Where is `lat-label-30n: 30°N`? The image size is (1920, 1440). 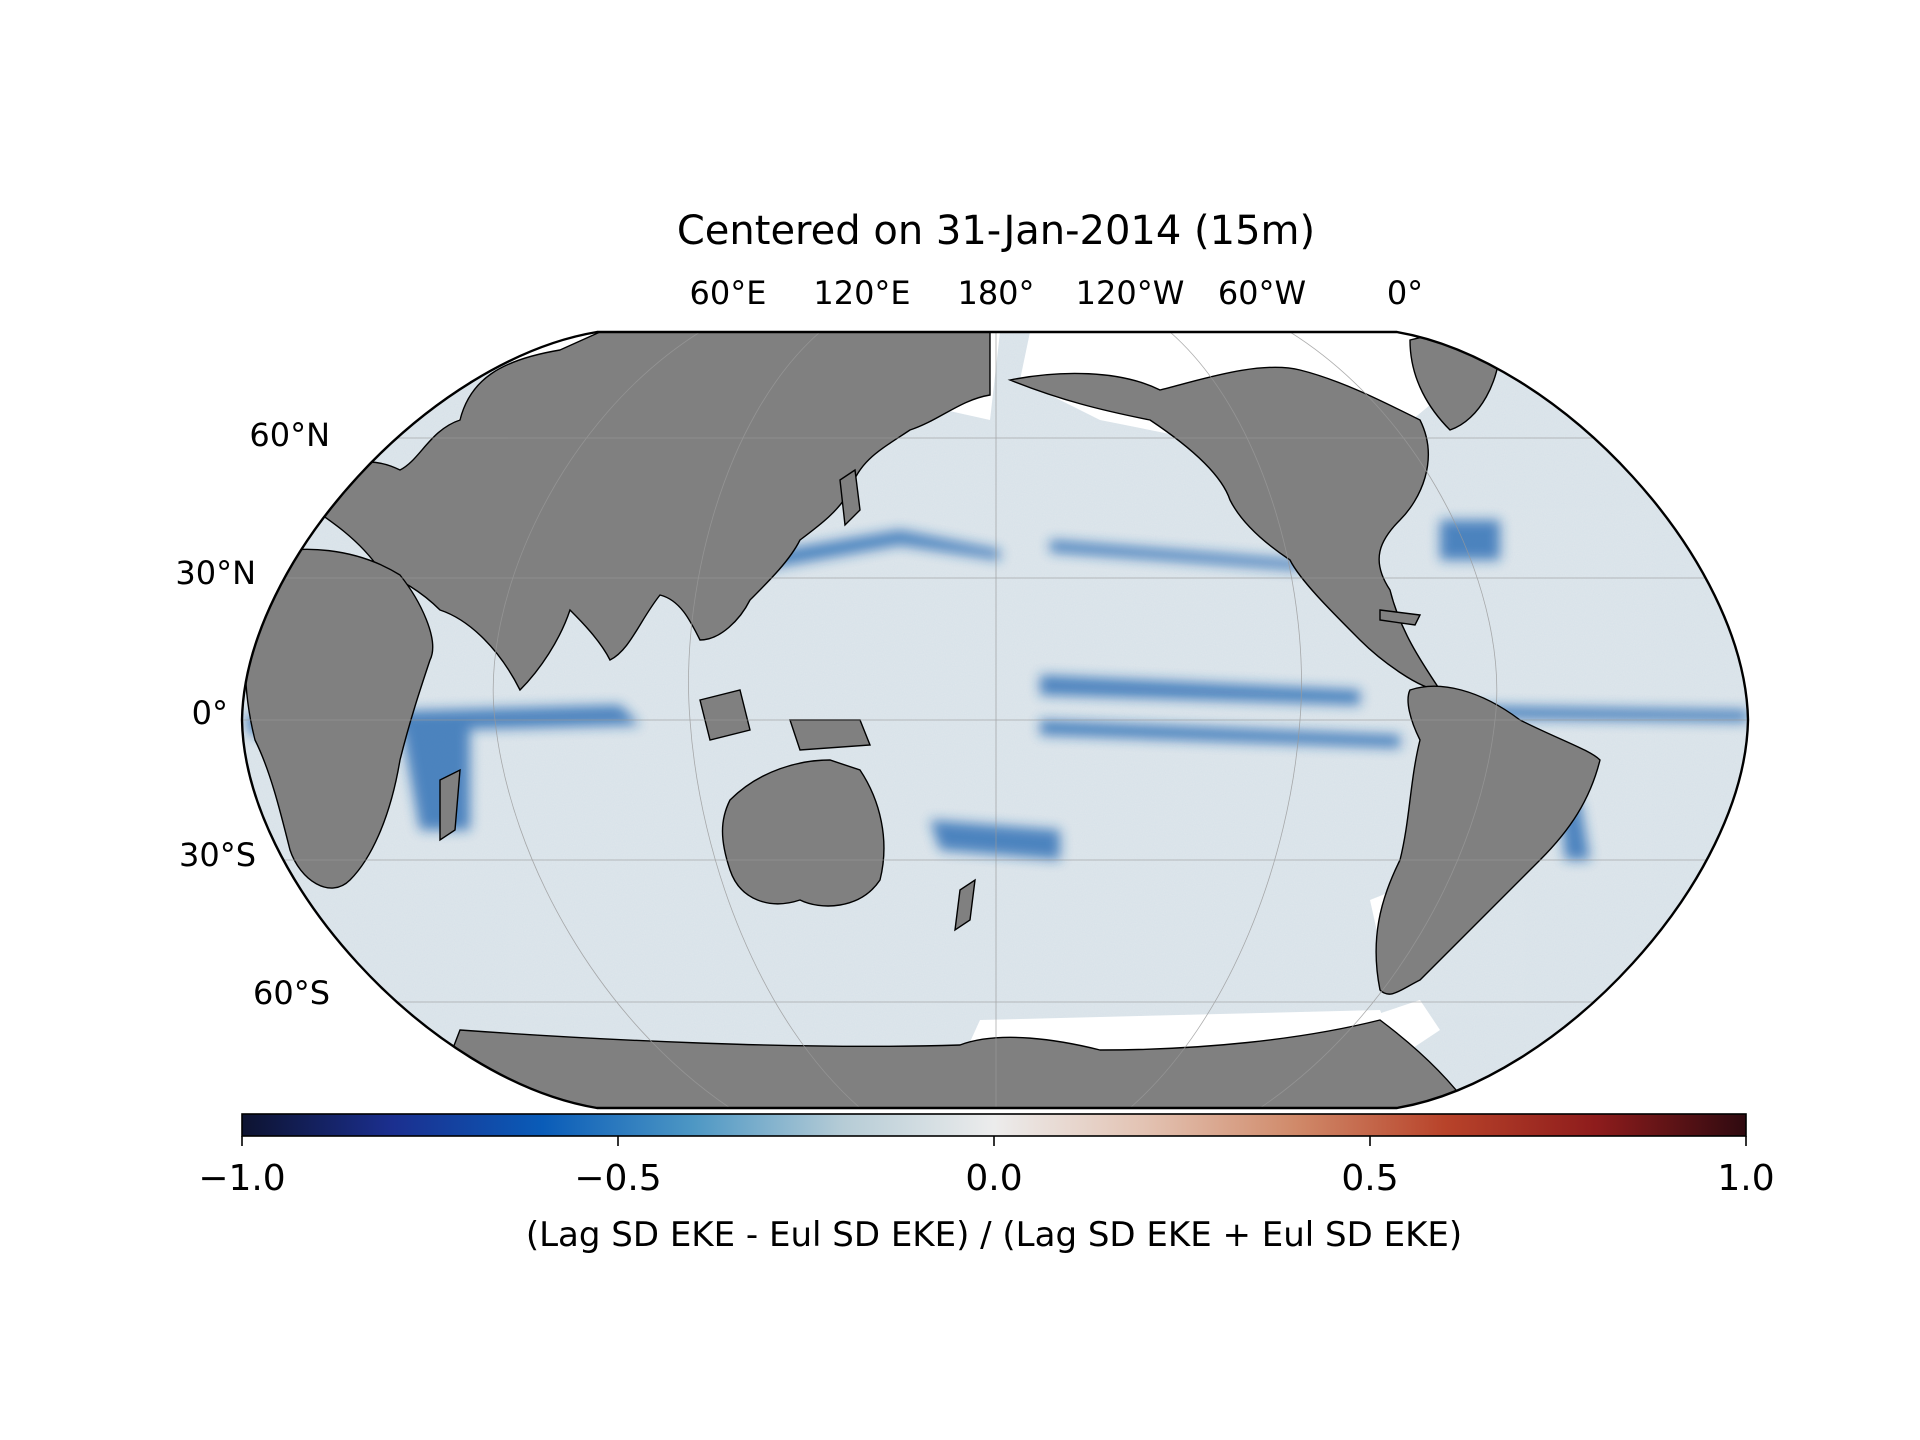
lat-label-30n: 30°N is located at coordinates (215, 573).